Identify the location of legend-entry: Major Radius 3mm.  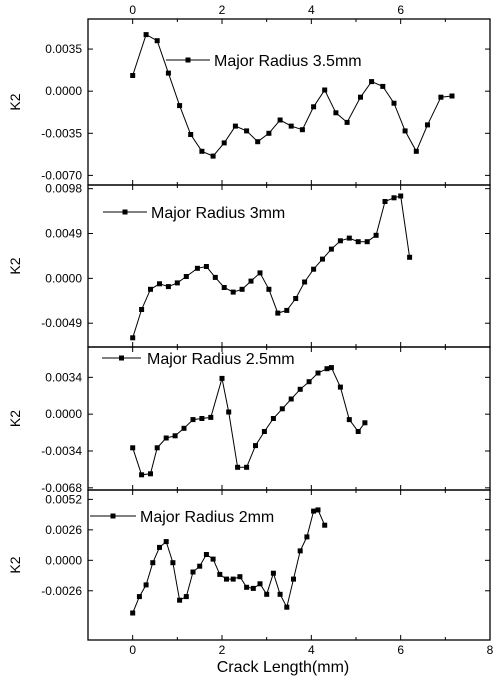
(218, 213).